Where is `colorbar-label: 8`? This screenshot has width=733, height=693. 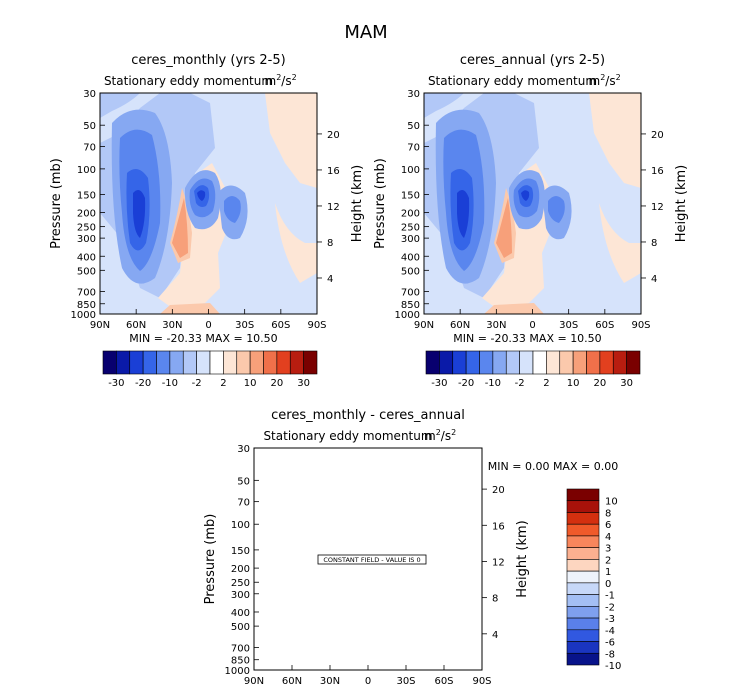
colorbar-label: 8 is located at coordinates (608, 513).